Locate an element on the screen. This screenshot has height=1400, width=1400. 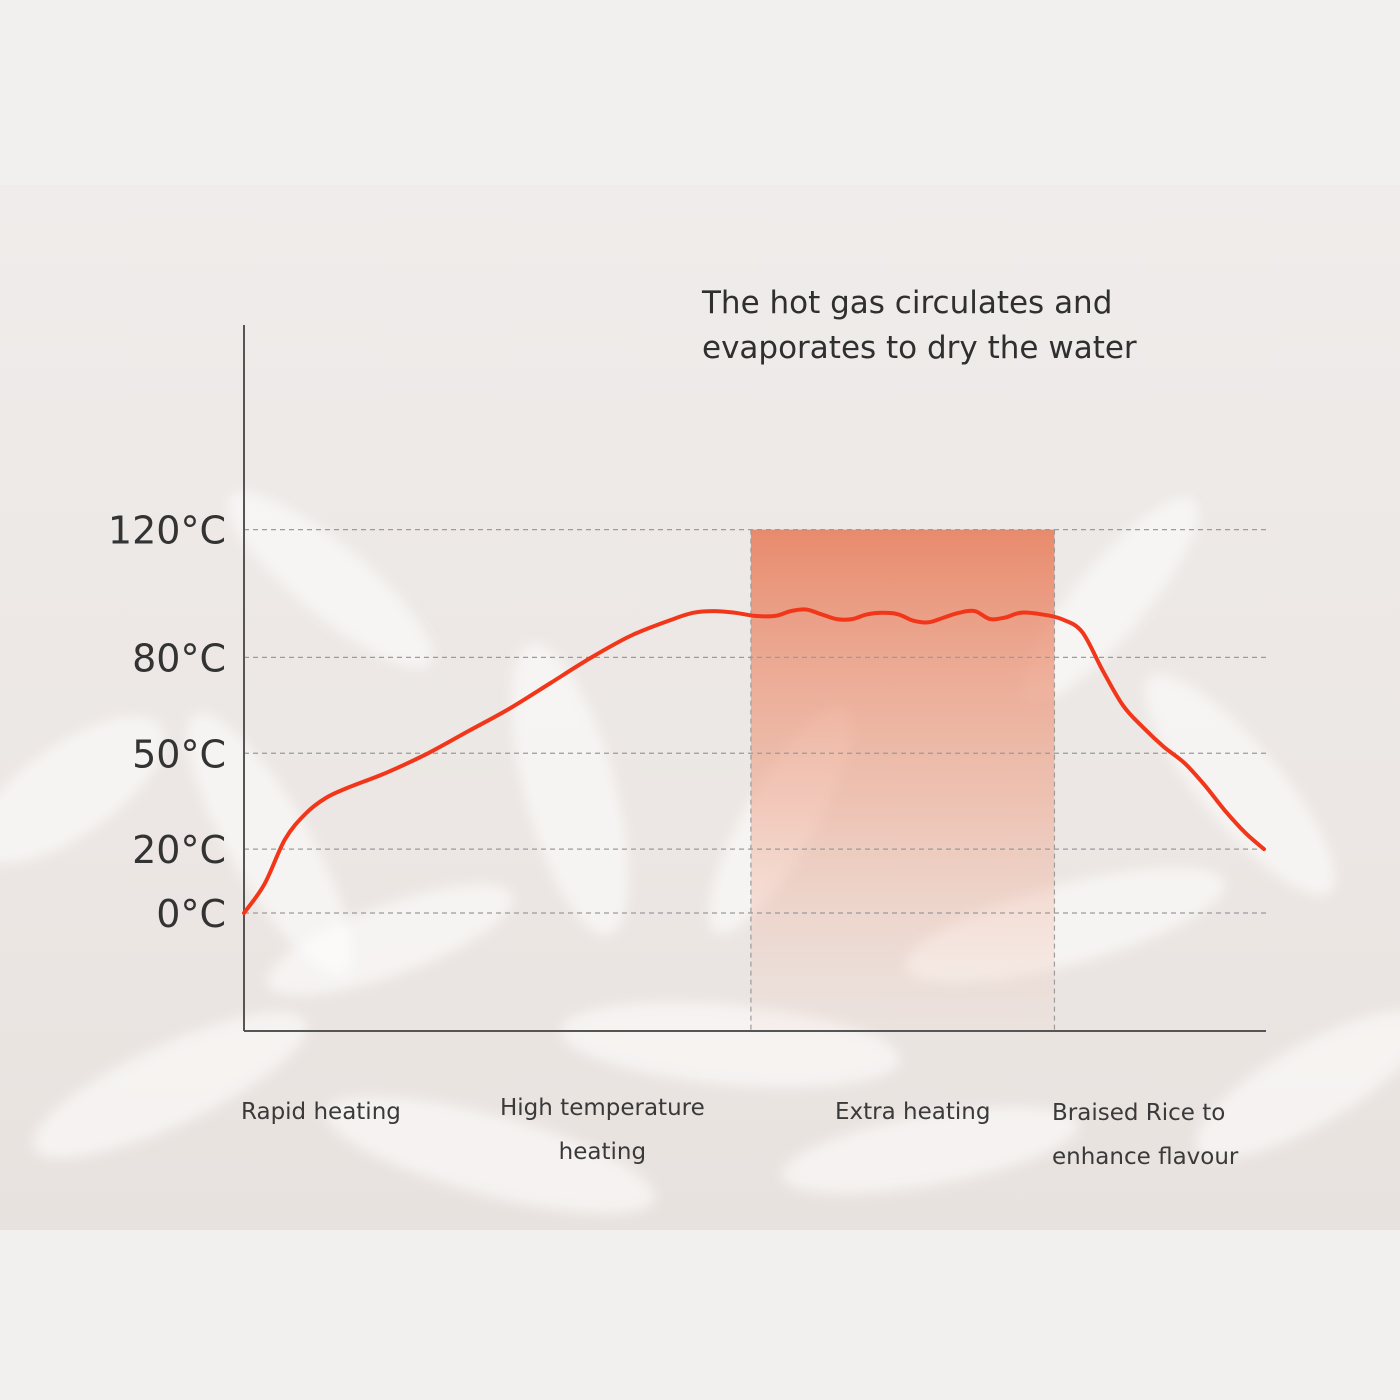
y-tick-label: 0°C is located at coordinates (191, 914).